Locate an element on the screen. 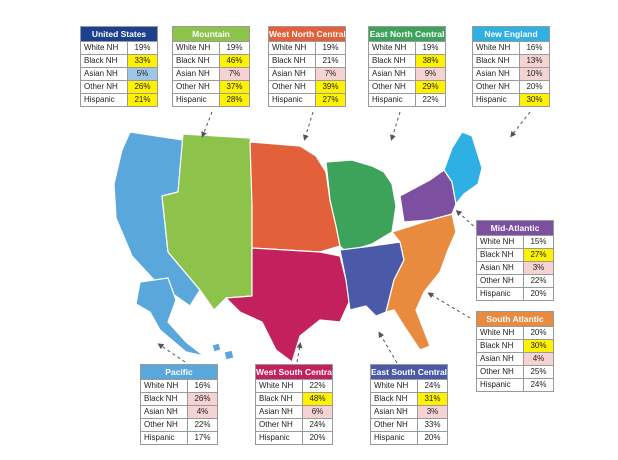 Image resolution: width=618 pixels, height=460 pixels. row-value: 6% is located at coordinates (317, 412).